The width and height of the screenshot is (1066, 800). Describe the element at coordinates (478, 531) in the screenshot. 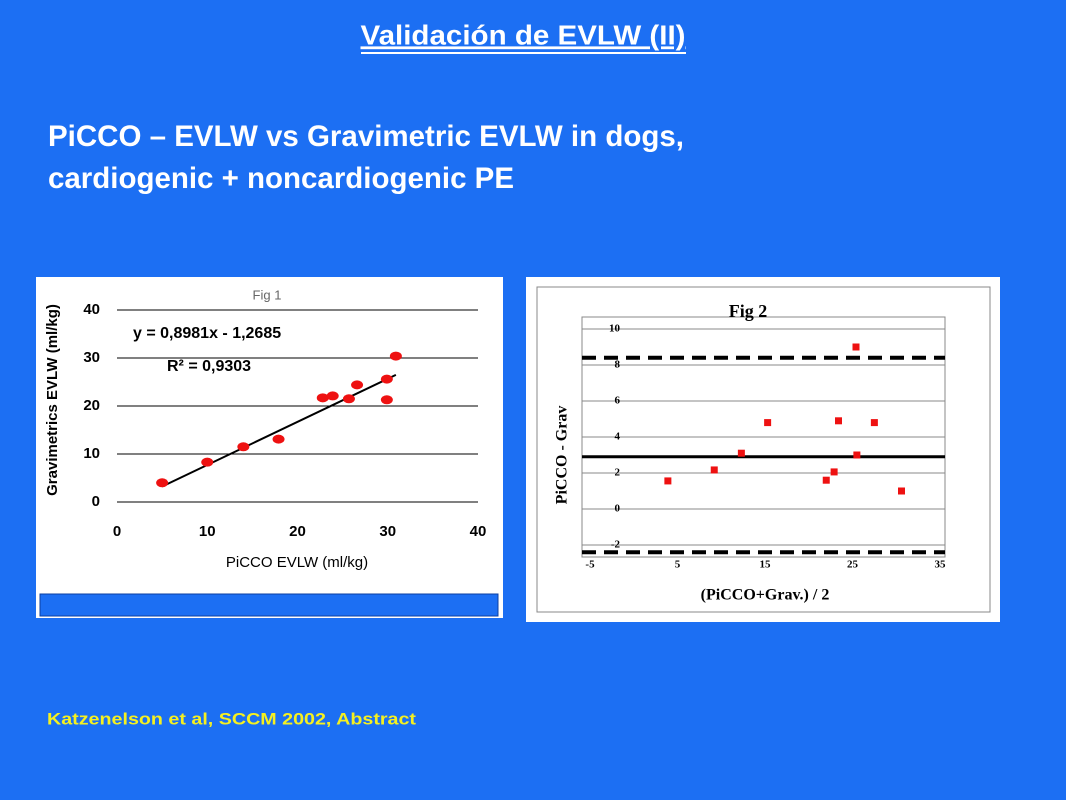

I see `x-tick-label: 40` at that location.